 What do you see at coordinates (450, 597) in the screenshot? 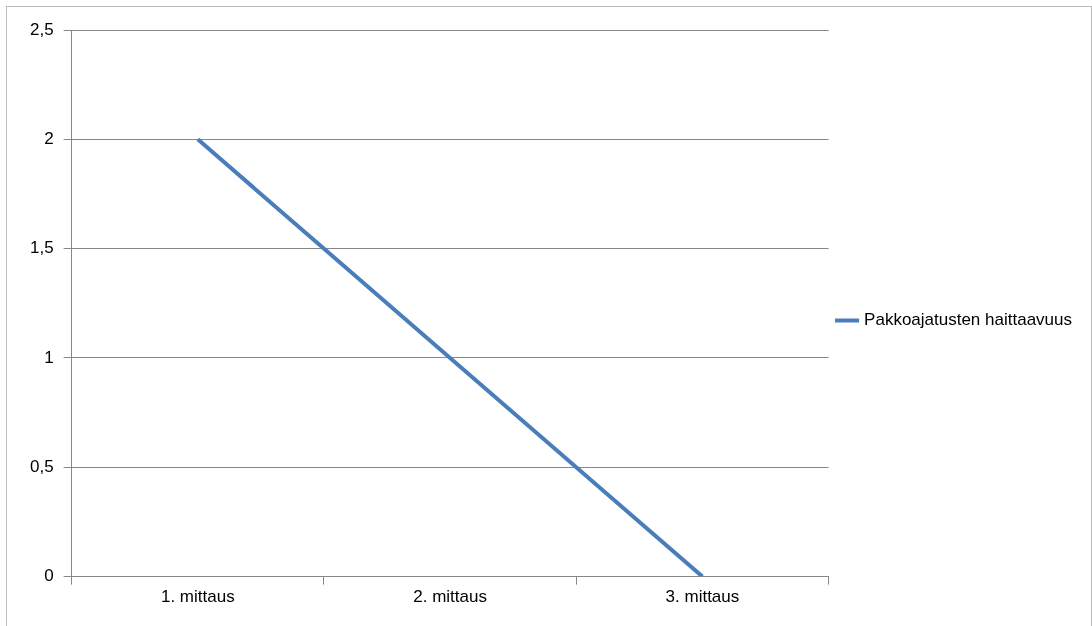
I see `x-tick-label: 2. mittaus` at bounding box center [450, 597].